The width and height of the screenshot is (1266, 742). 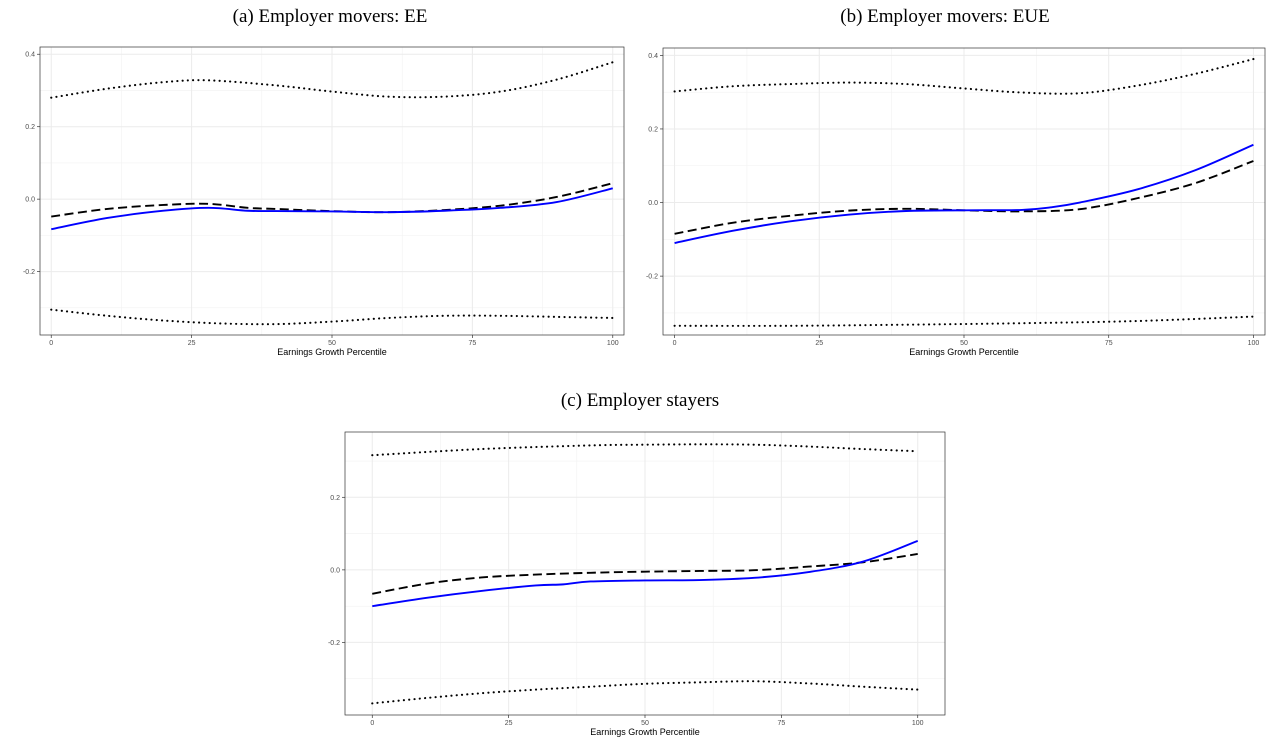 I want to click on panel-c-title: (c) Employer stayers, so click(x=640, y=401).